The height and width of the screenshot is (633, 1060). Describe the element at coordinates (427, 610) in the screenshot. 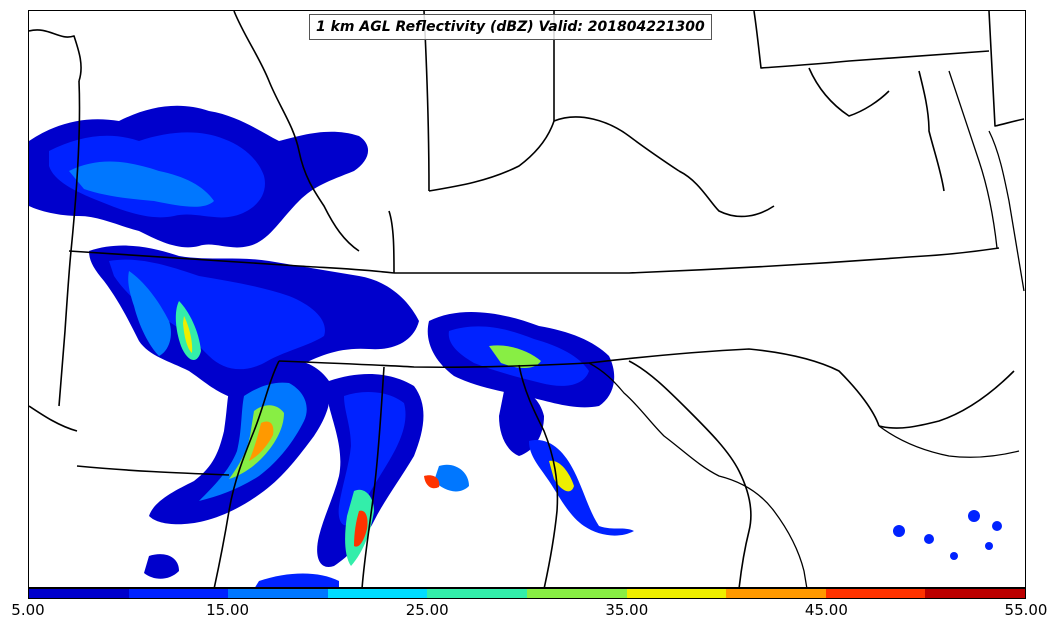

I see `colorbar-tick-label: 25.00` at that location.